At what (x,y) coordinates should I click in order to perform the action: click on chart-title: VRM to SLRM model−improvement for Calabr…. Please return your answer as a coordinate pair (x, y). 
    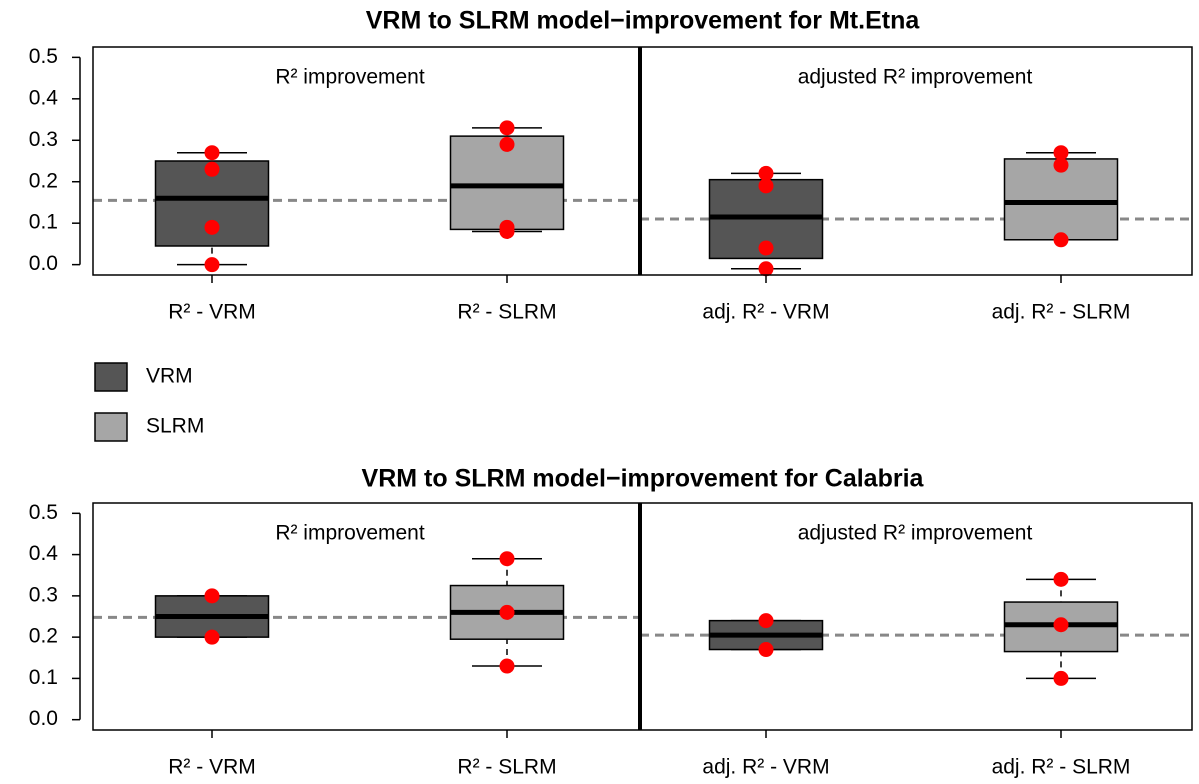
    Looking at the image, I should click on (643, 479).